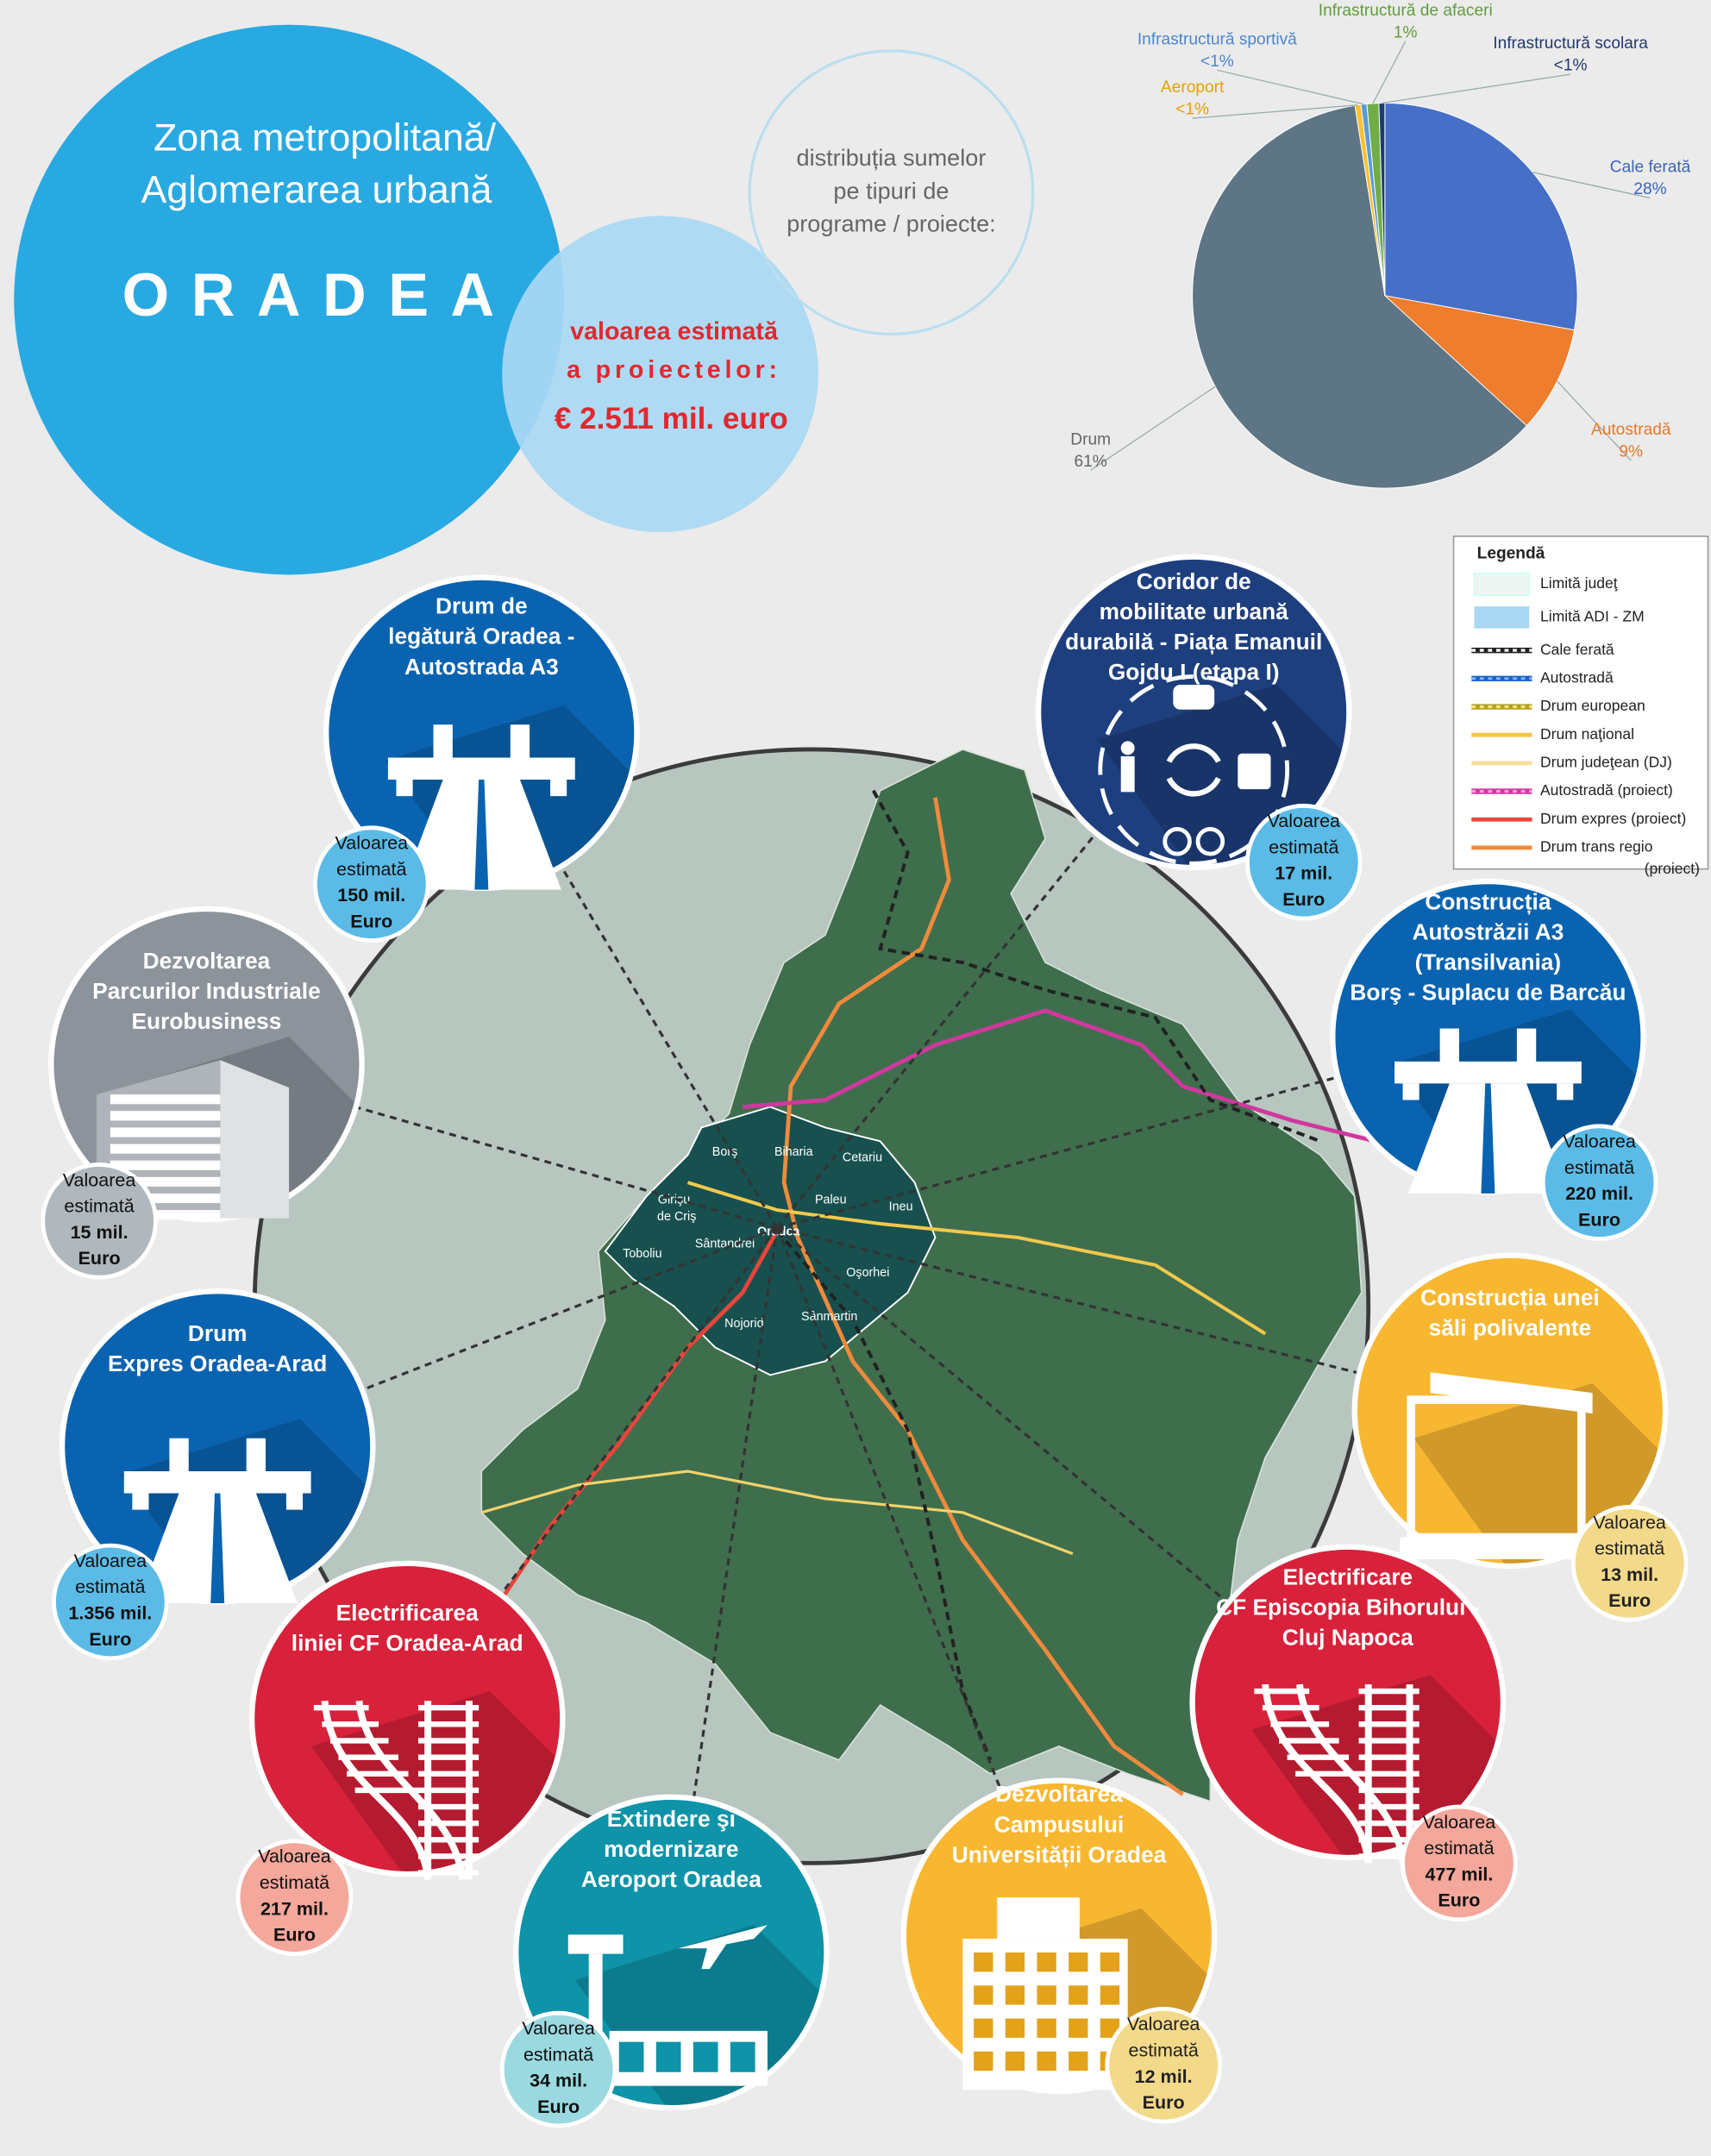 This screenshot has width=1711, height=2156. Describe the element at coordinates (1650, 168) in the screenshot. I see `pie-label: Cale ferată` at that location.